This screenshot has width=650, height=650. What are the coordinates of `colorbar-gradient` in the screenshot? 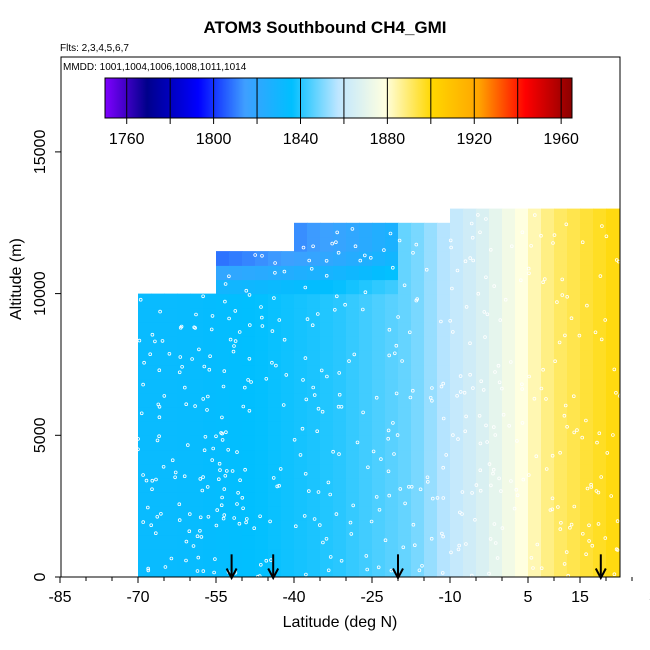 It's located at (338, 98).